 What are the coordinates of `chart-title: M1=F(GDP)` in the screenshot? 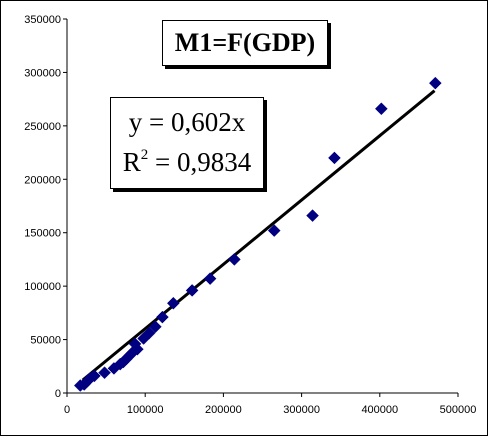 It's located at (245, 43).